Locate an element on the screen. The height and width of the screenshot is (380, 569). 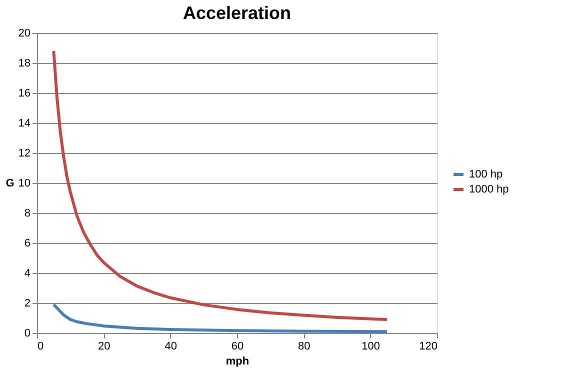
legend-label: 1000 hp is located at coordinates (489, 190).